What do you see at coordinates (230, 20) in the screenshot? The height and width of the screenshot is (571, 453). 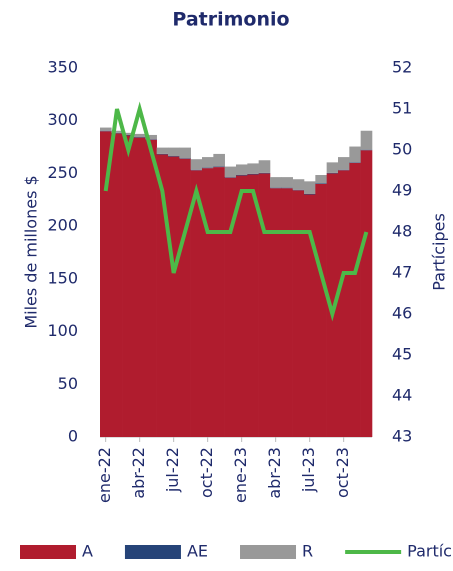 I see `chart-title: Patrimonio` at bounding box center [230, 20].